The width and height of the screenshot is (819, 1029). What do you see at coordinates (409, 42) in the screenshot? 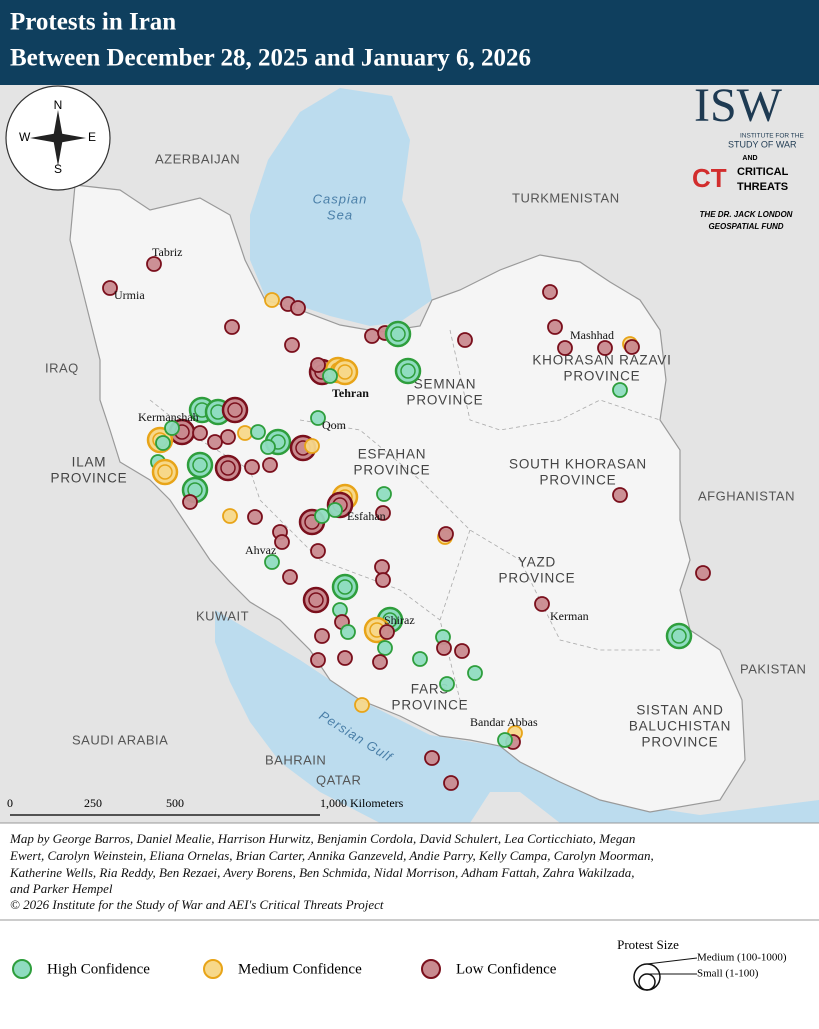
I see `header-bar` at bounding box center [409, 42].